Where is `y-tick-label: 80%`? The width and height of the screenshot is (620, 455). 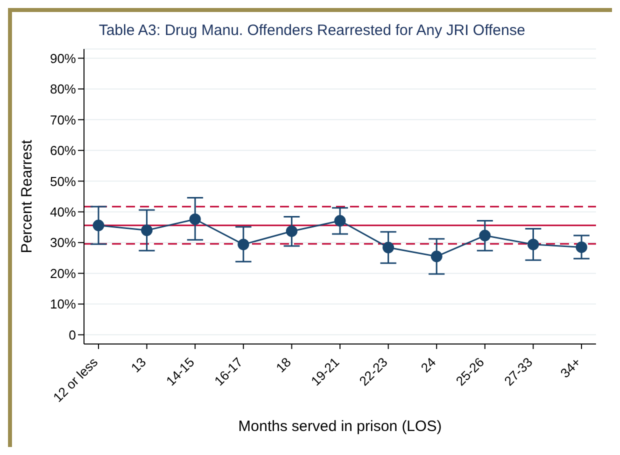 y-tick-label: 80% is located at coordinates (63, 89).